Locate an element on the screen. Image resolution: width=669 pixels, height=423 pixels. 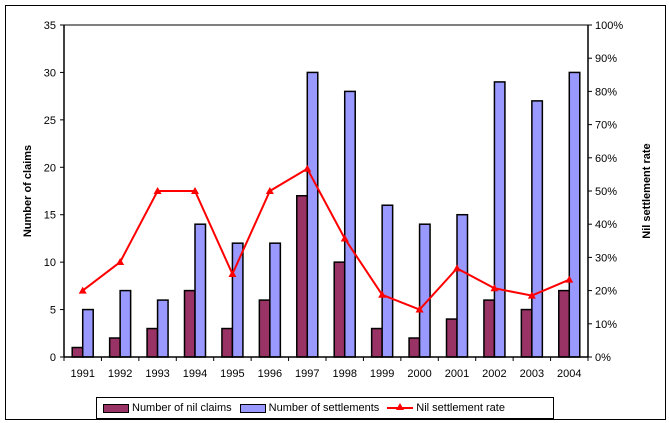
y2-tick-label: 100% is located at coordinates (609, 26).